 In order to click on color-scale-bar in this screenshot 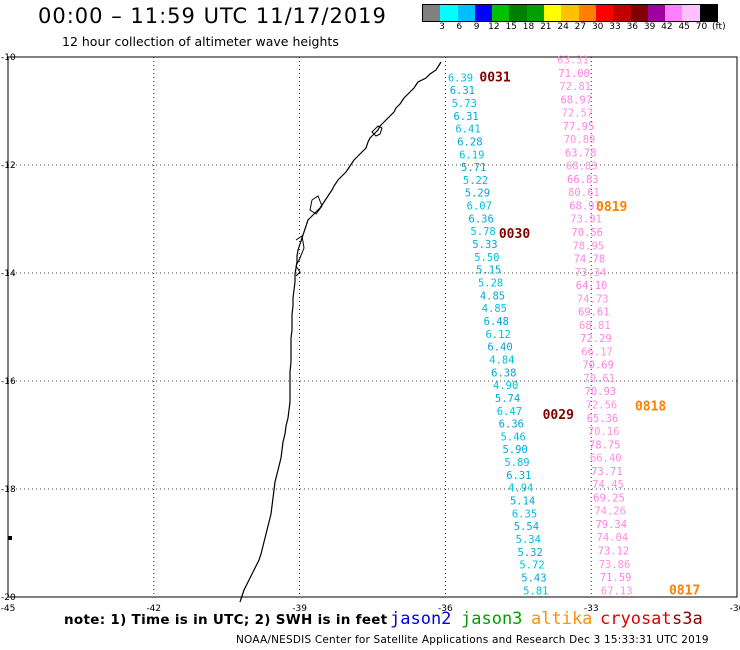, I will do `click(570, 13)`.